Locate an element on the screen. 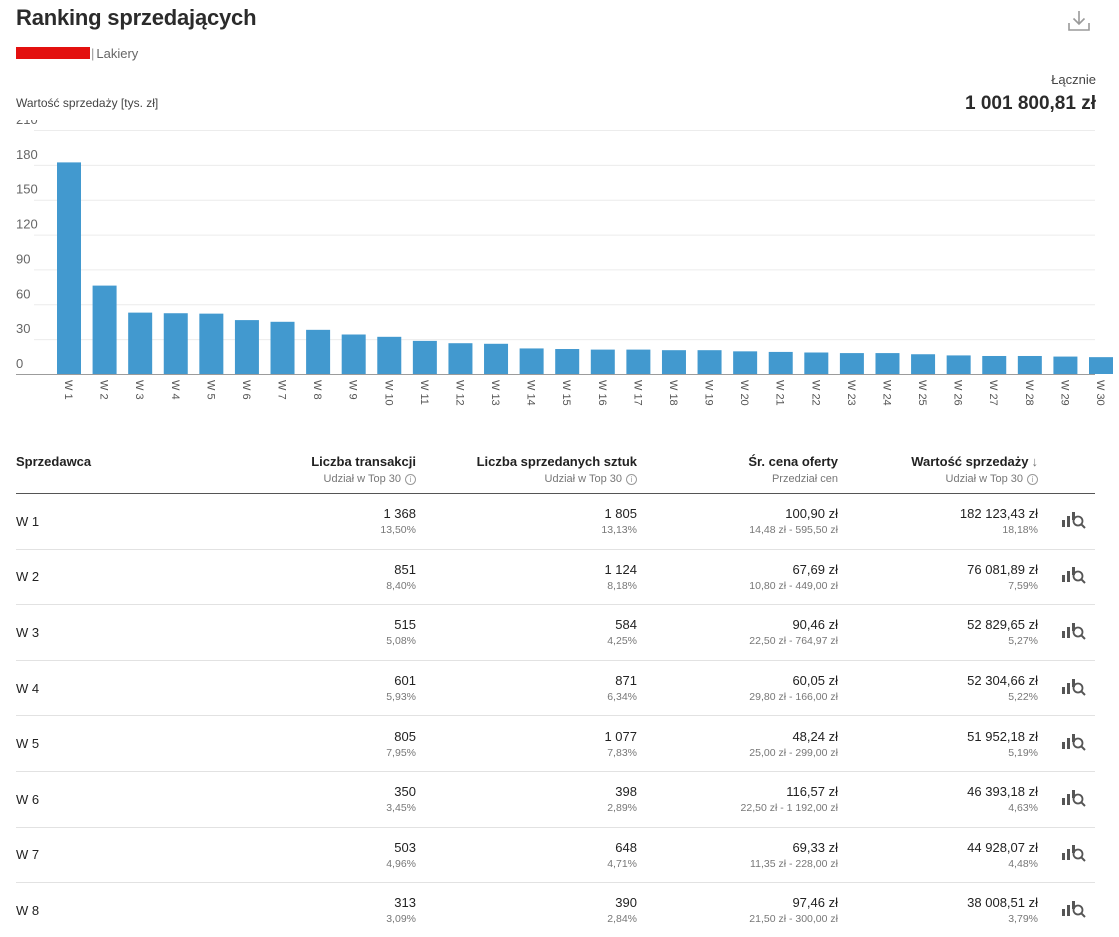 This screenshot has width=1119, height=937. price-range: 14,48 zł - 595,50 zł is located at coordinates (793, 530).